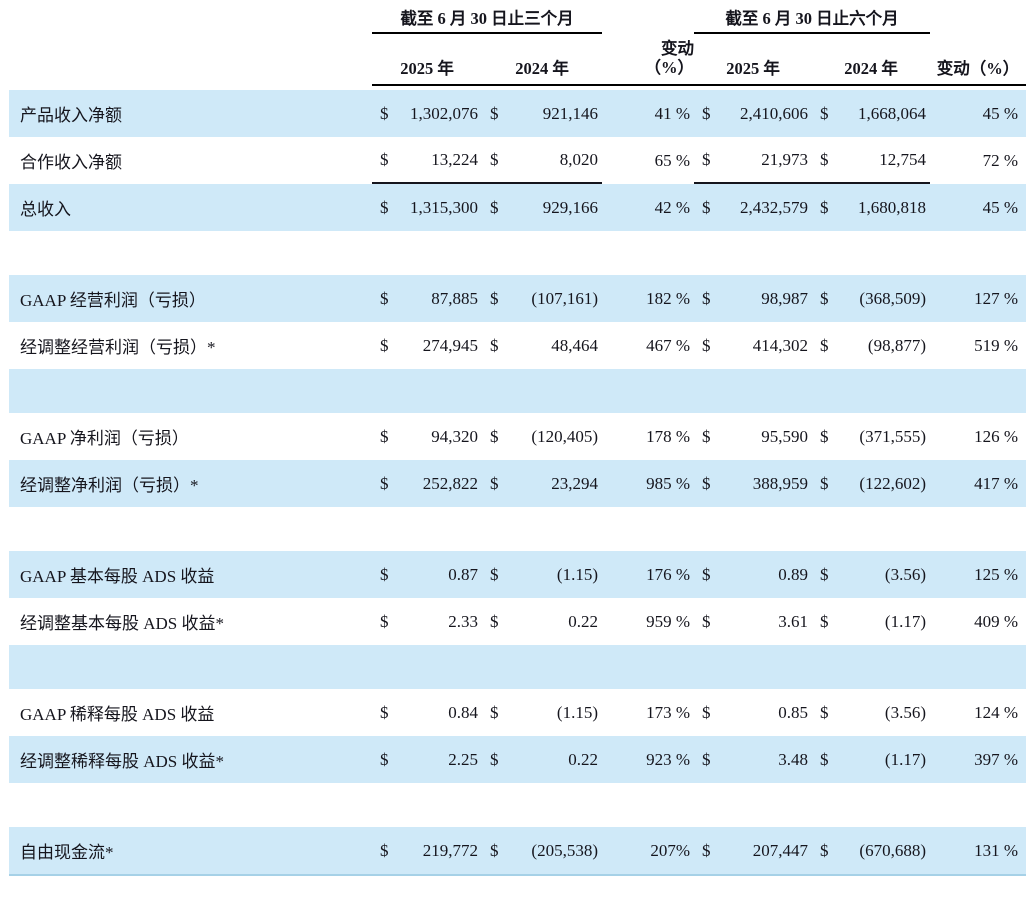 The image size is (1031, 901). What do you see at coordinates (871, 160) in the screenshot?
I see `amount-2024-6m: $12,754` at bounding box center [871, 160].